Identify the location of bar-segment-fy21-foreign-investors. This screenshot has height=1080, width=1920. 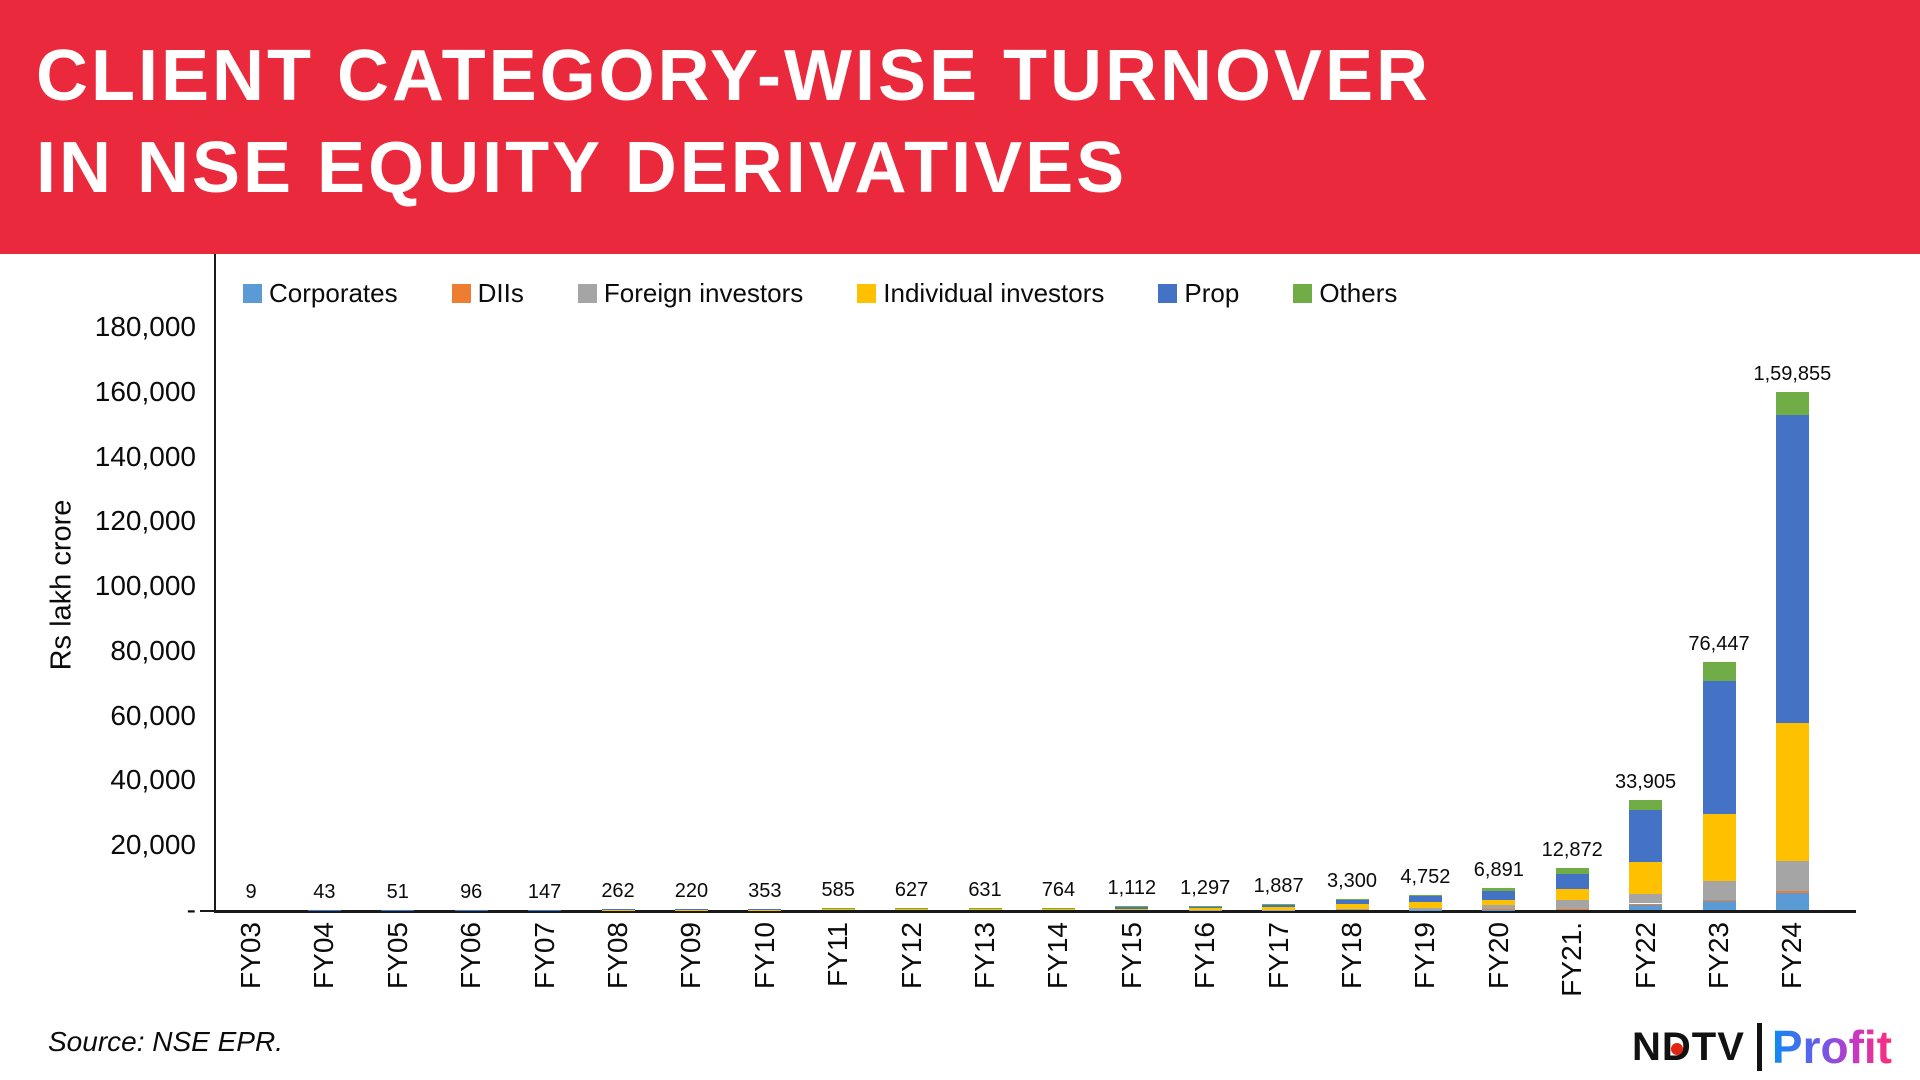
(1572, 904).